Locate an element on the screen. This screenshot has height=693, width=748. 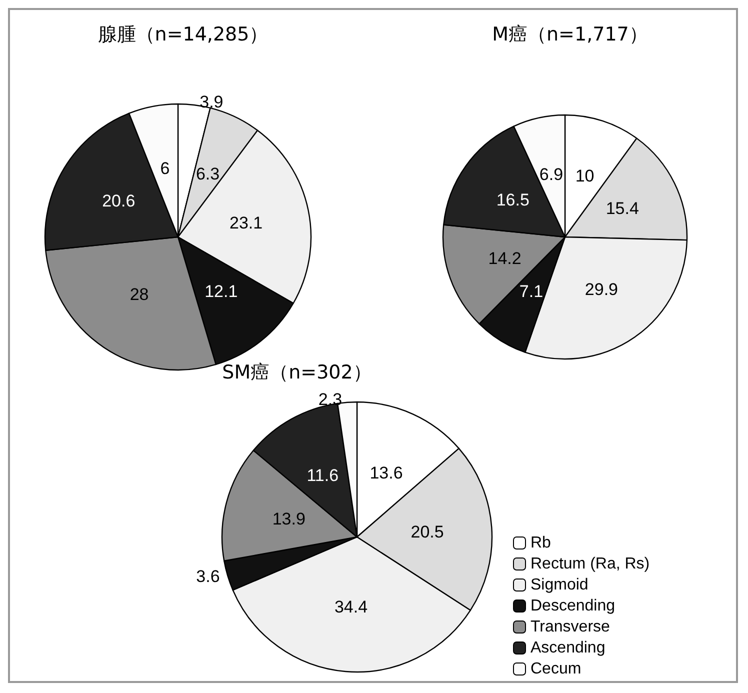
legend-label: Sigmoid is located at coordinates (559, 585).